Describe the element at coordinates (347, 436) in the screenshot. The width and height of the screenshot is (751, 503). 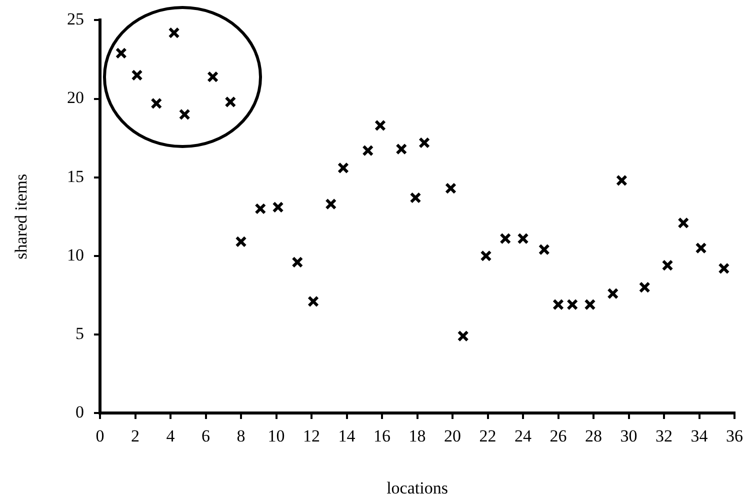
I see `x-tick-label: 14` at that location.